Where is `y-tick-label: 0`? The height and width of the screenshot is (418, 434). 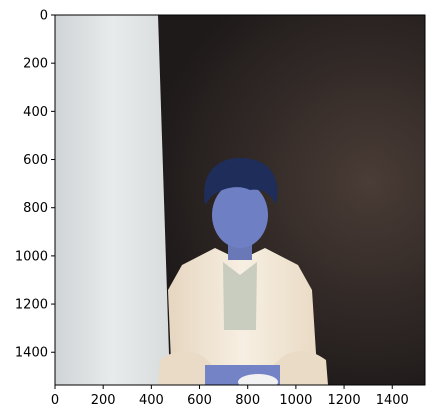
y-tick-label: 0 is located at coordinates (44, 16).